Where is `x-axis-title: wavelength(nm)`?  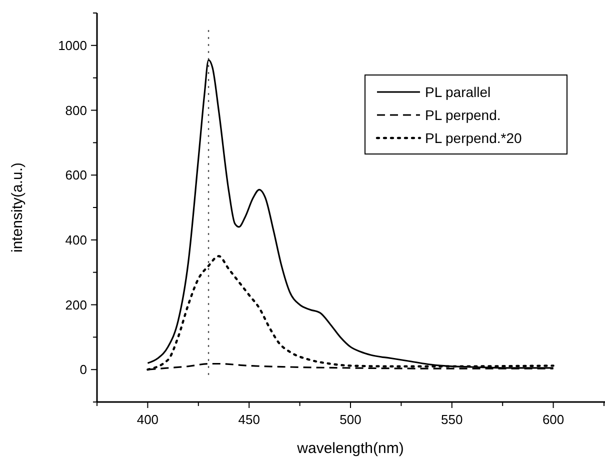 x-axis-title: wavelength(nm) is located at coordinates (350, 448).